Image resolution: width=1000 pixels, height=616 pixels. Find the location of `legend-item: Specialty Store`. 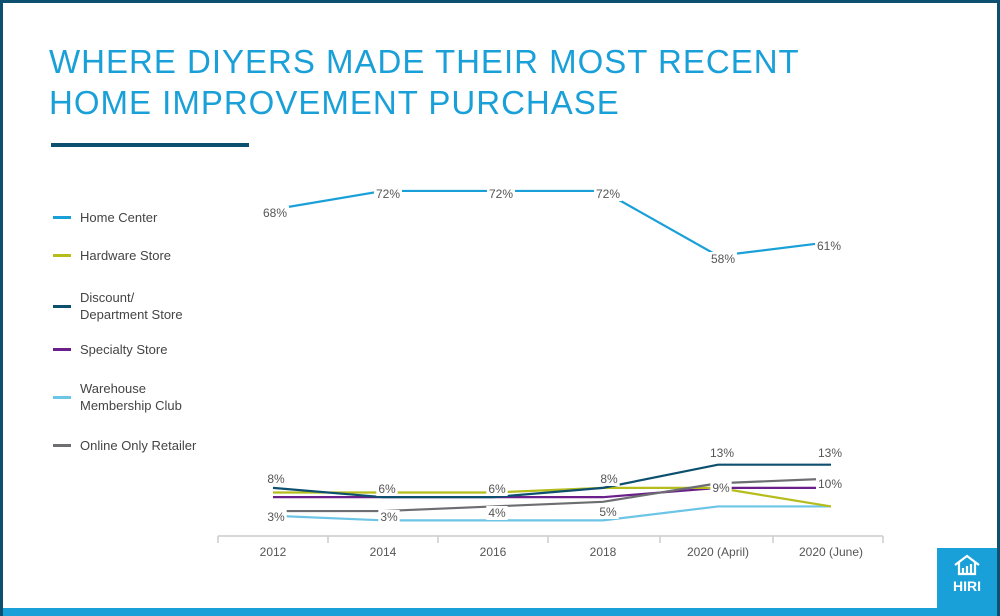

legend-item: Specialty Store is located at coordinates (110, 349).